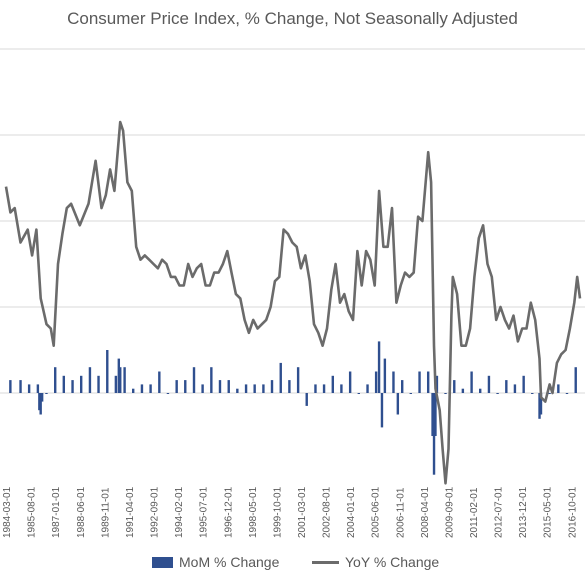 Image resolution: width=585 pixels, height=585 pixels. I want to click on x-tick-label: 1994-02-01, so click(179, 512).